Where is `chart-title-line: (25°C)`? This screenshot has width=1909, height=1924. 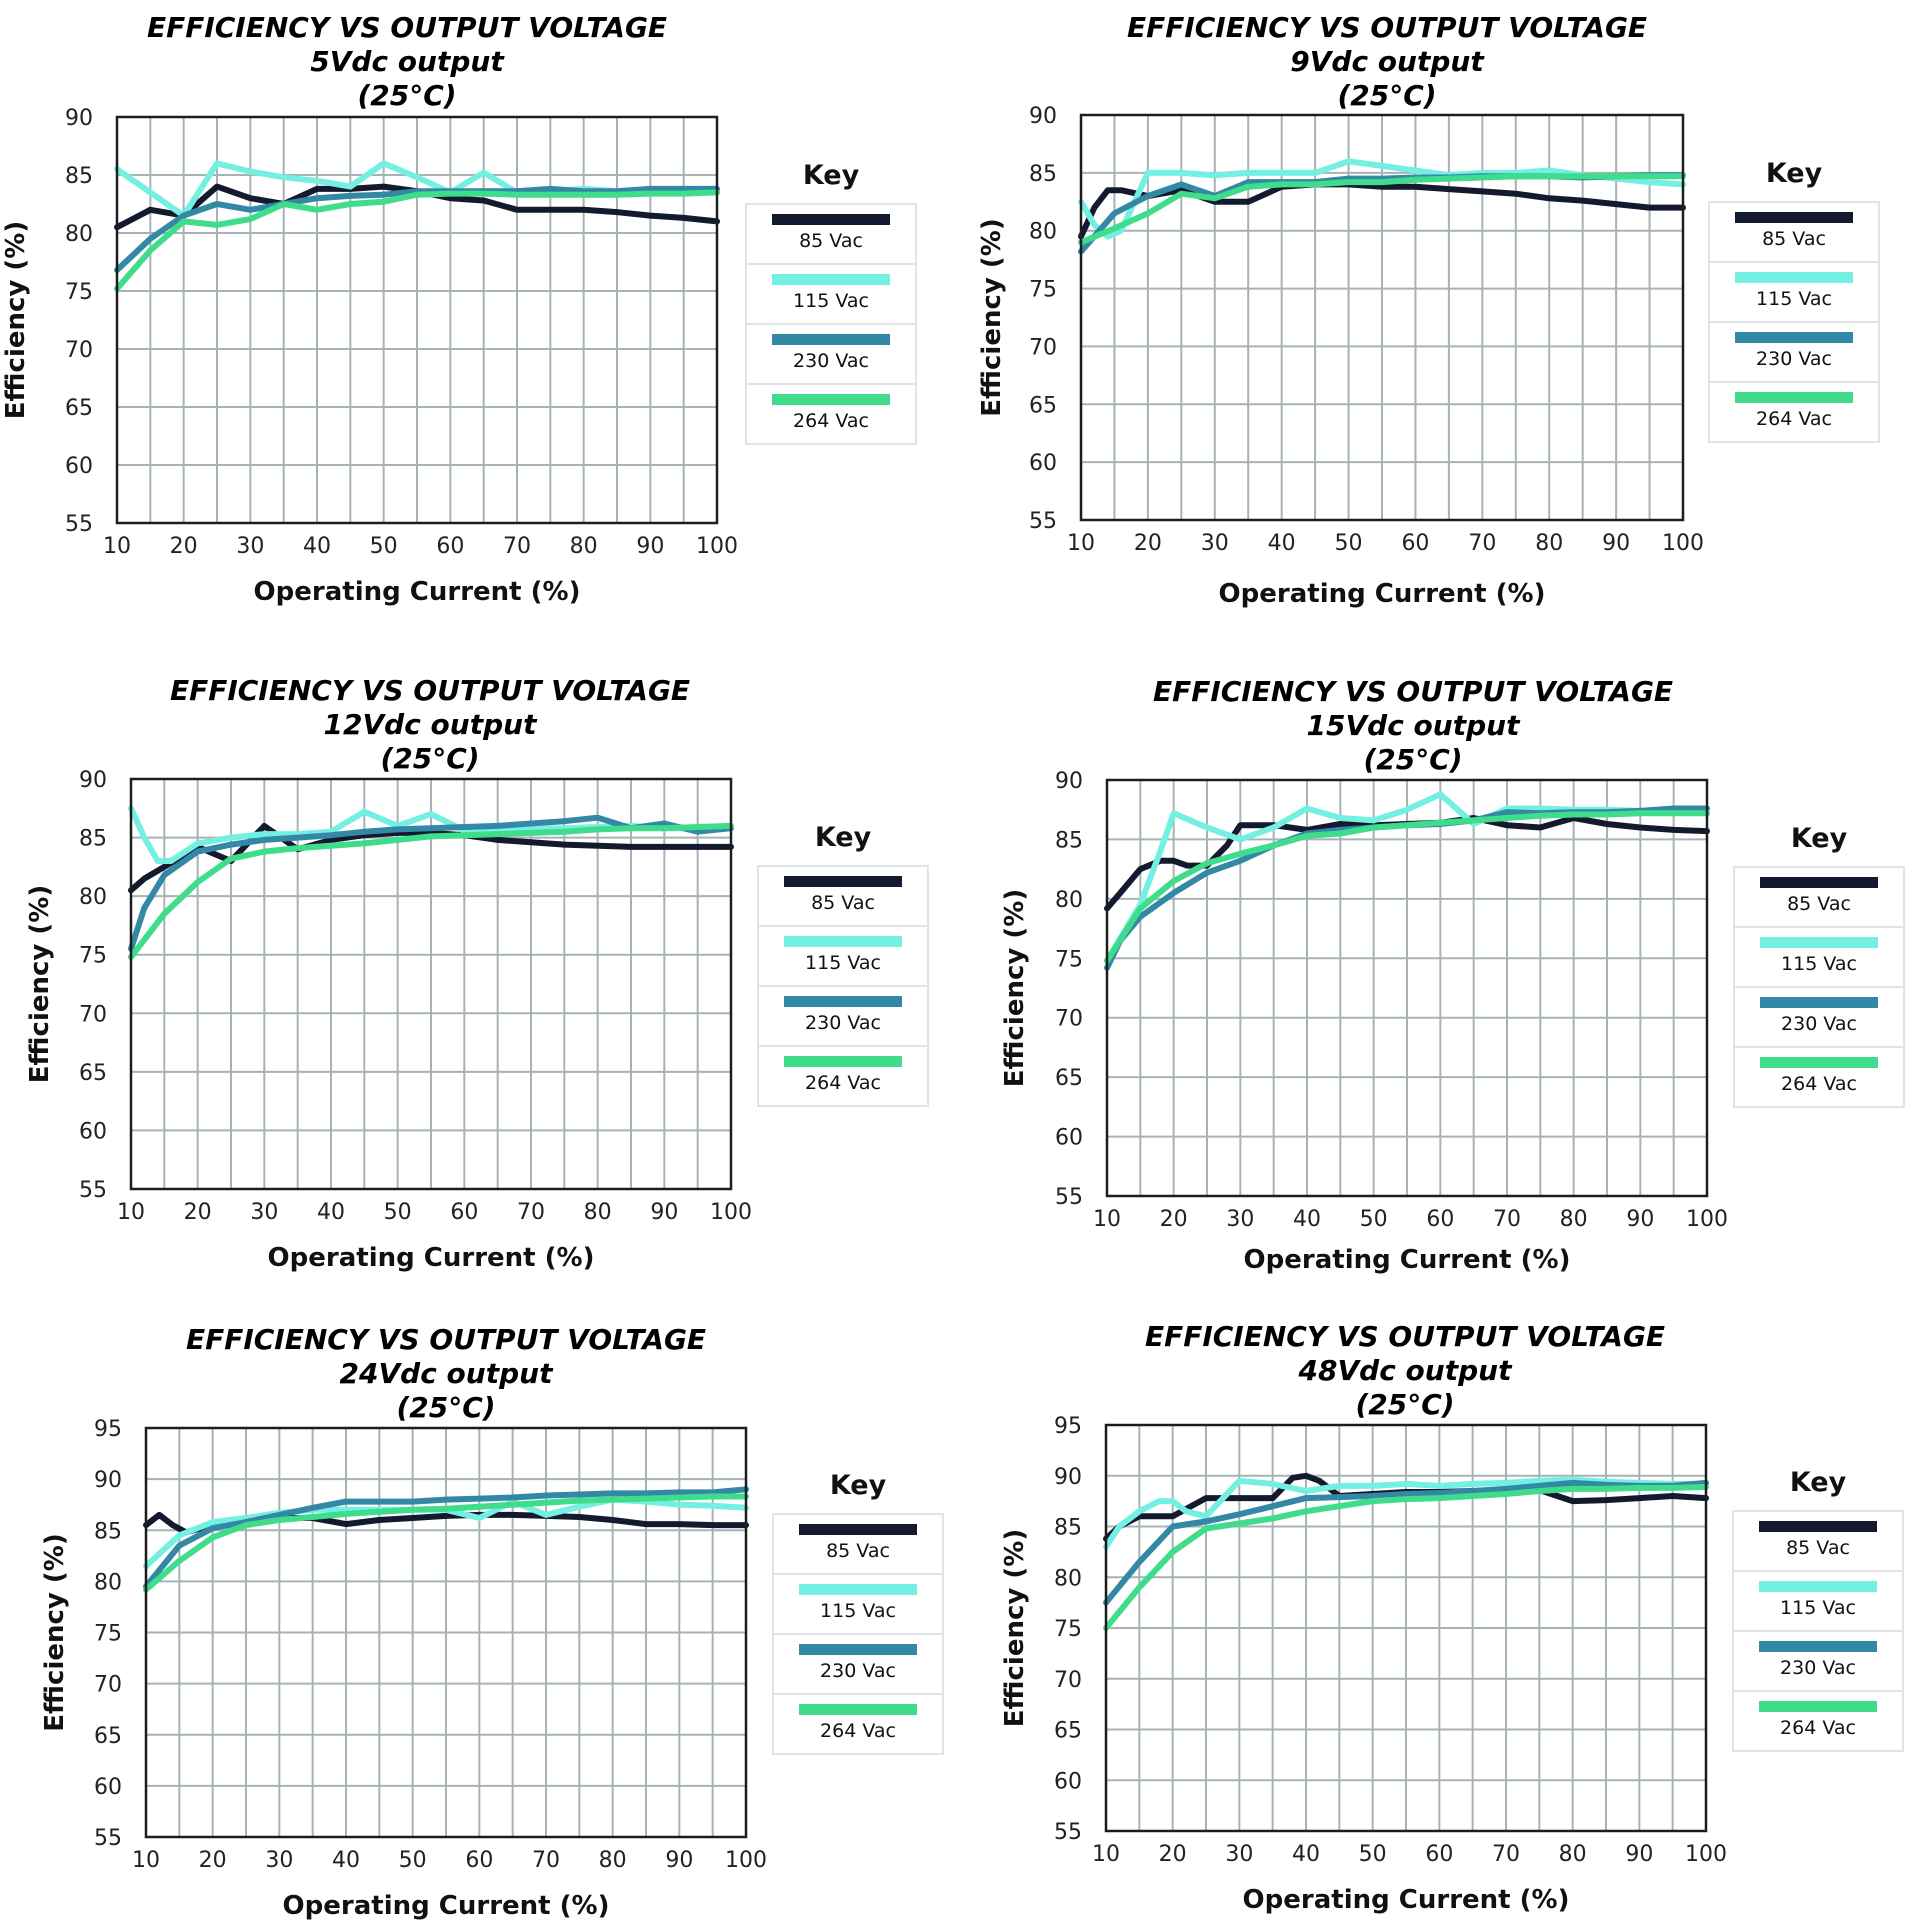 chart-title-line: (25°C) is located at coordinates (1412, 759).